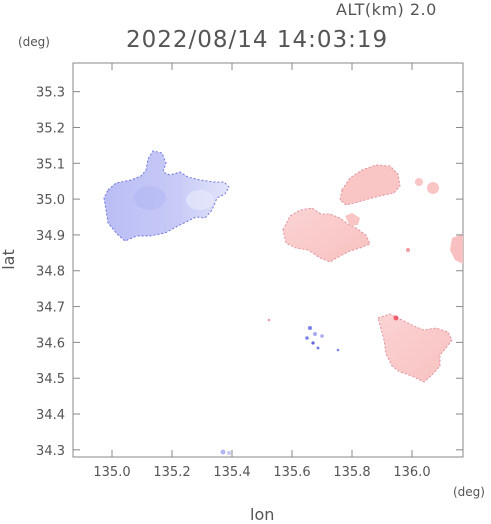 The height and width of the screenshot is (524, 491). What do you see at coordinates (389, 208) in the screenshot?
I see `echo-region-northeast` at bounding box center [389, 208].